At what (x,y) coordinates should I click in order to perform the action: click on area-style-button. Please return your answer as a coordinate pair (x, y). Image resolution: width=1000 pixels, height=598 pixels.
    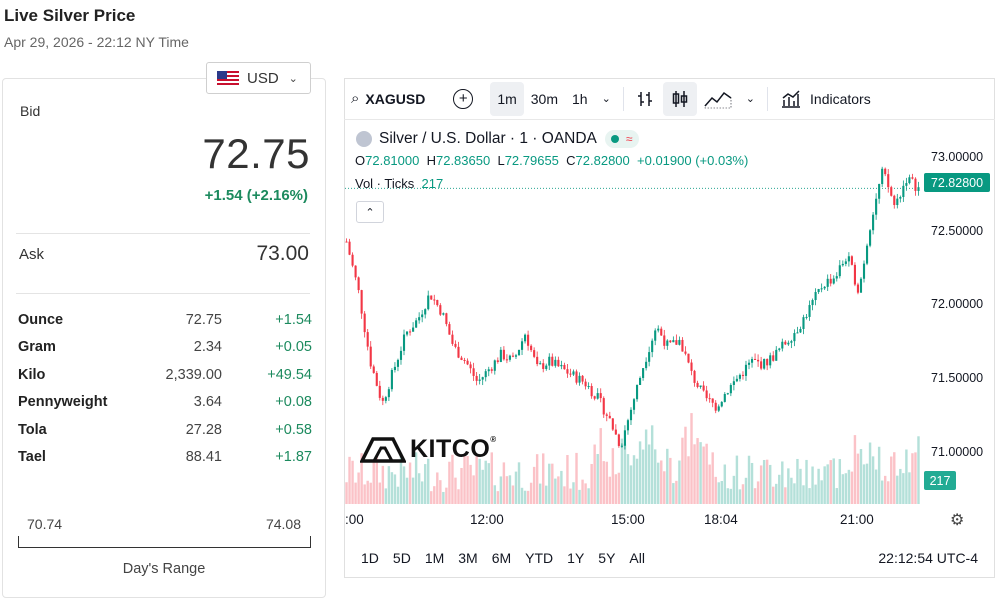
    Looking at the image, I should click on (718, 99).